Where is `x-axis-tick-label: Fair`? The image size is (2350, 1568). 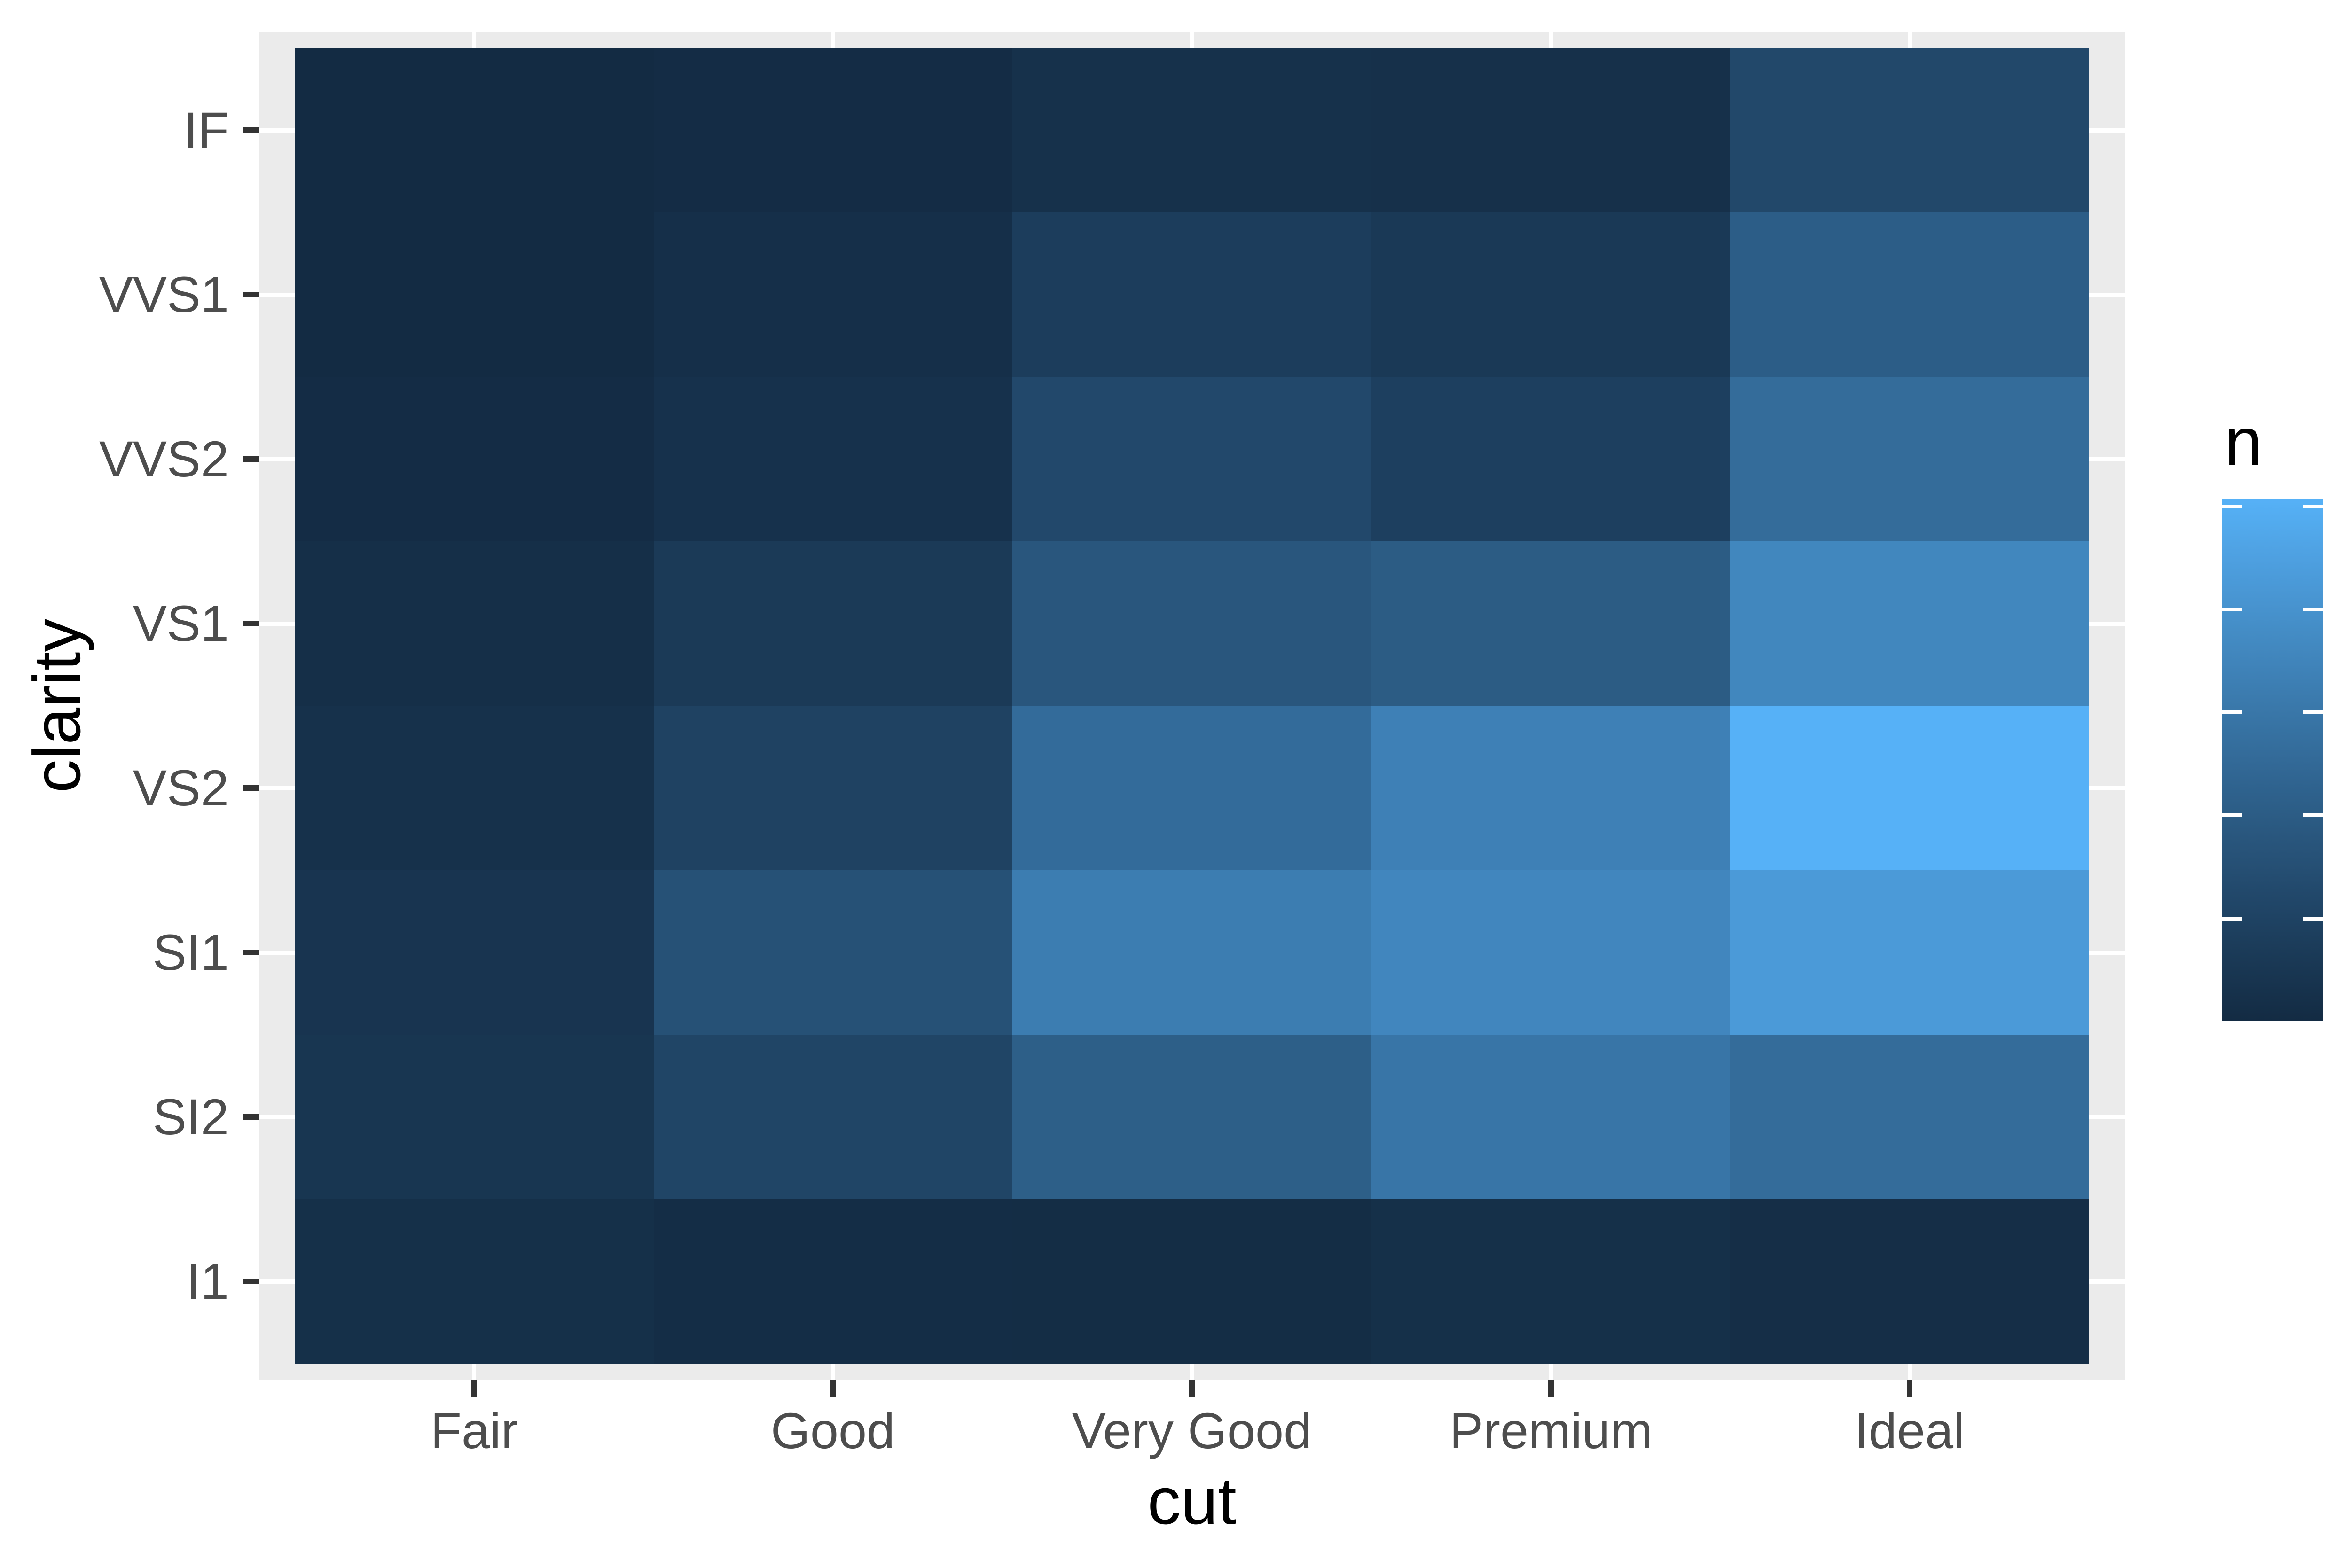 x-axis-tick-label: Fair is located at coordinates (474, 1430).